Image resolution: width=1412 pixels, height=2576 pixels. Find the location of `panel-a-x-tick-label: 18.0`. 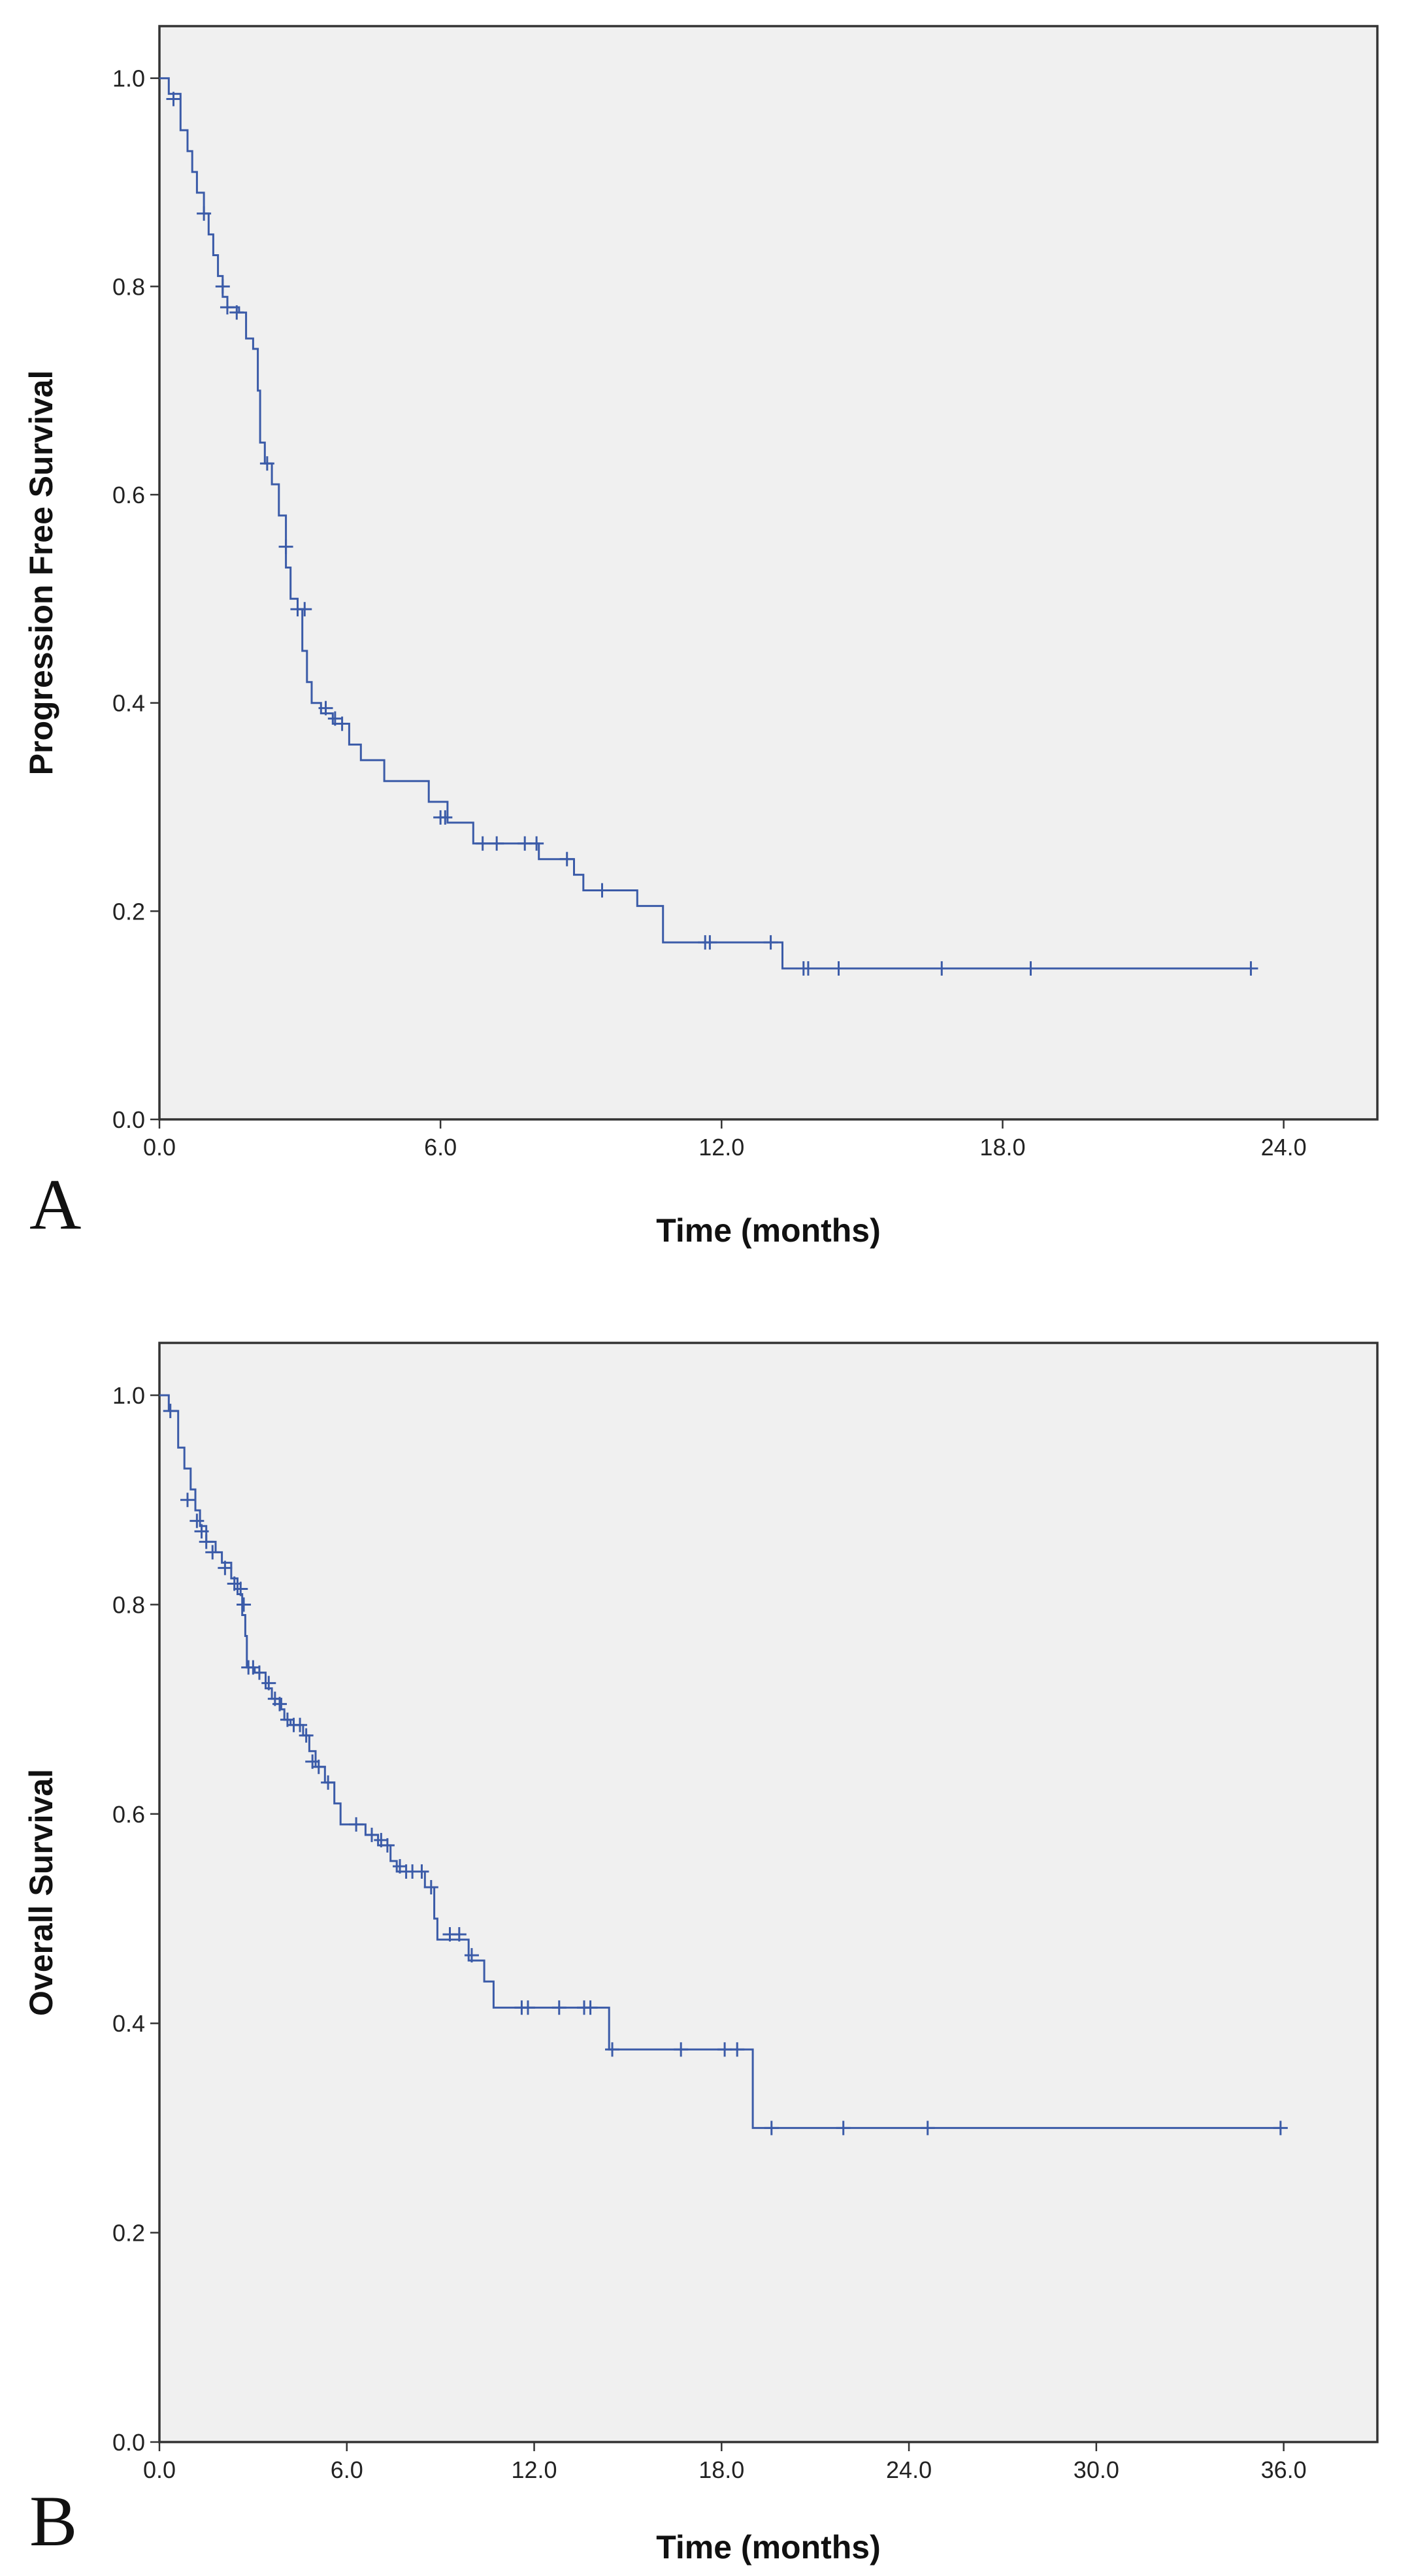

panel-a-x-tick-label: 18.0 is located at coordinates (1002, 1147).